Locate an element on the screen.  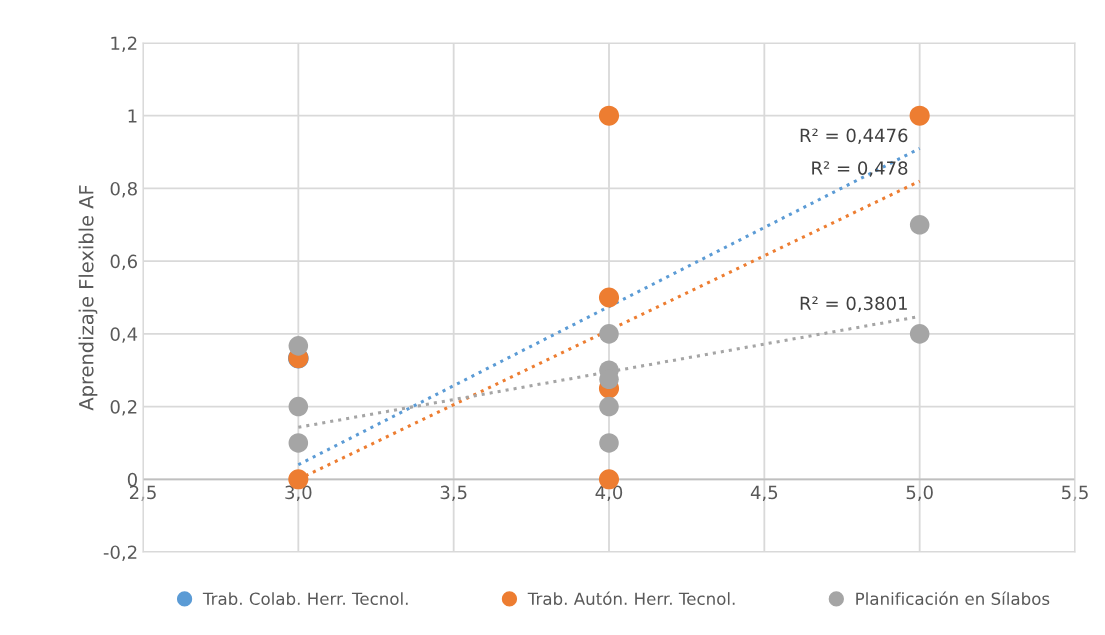
x-tick-label: 4,0 is located at coordinates (609, 493).